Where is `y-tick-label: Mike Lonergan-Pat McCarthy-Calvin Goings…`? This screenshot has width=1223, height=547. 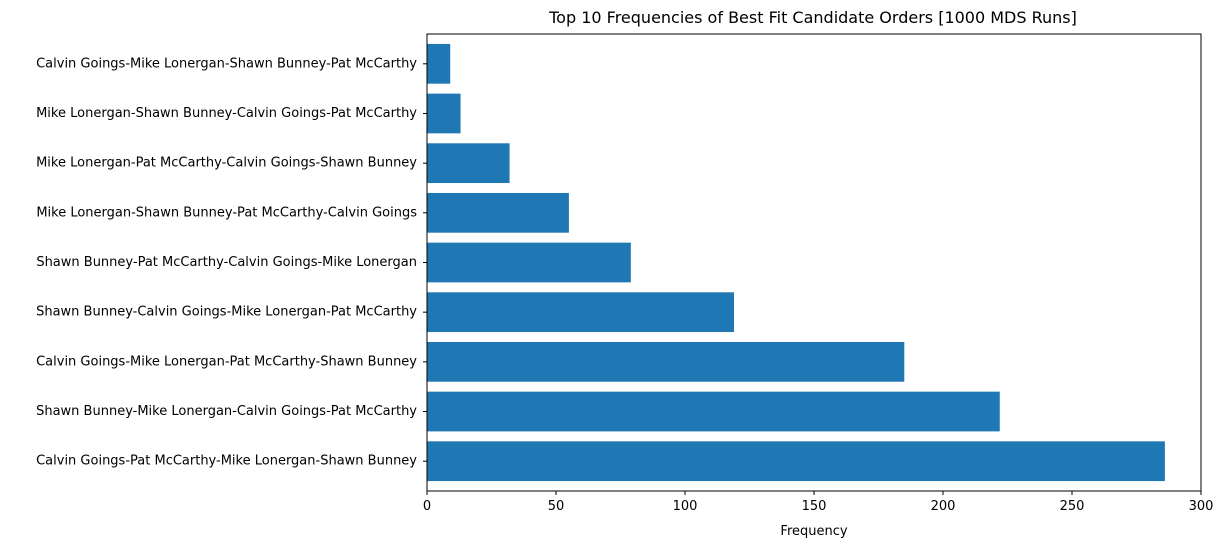 y-tick-label: Mike Lonergan-Pat McCarthy-Calvin Goings… is located at coordinates (226, 163).